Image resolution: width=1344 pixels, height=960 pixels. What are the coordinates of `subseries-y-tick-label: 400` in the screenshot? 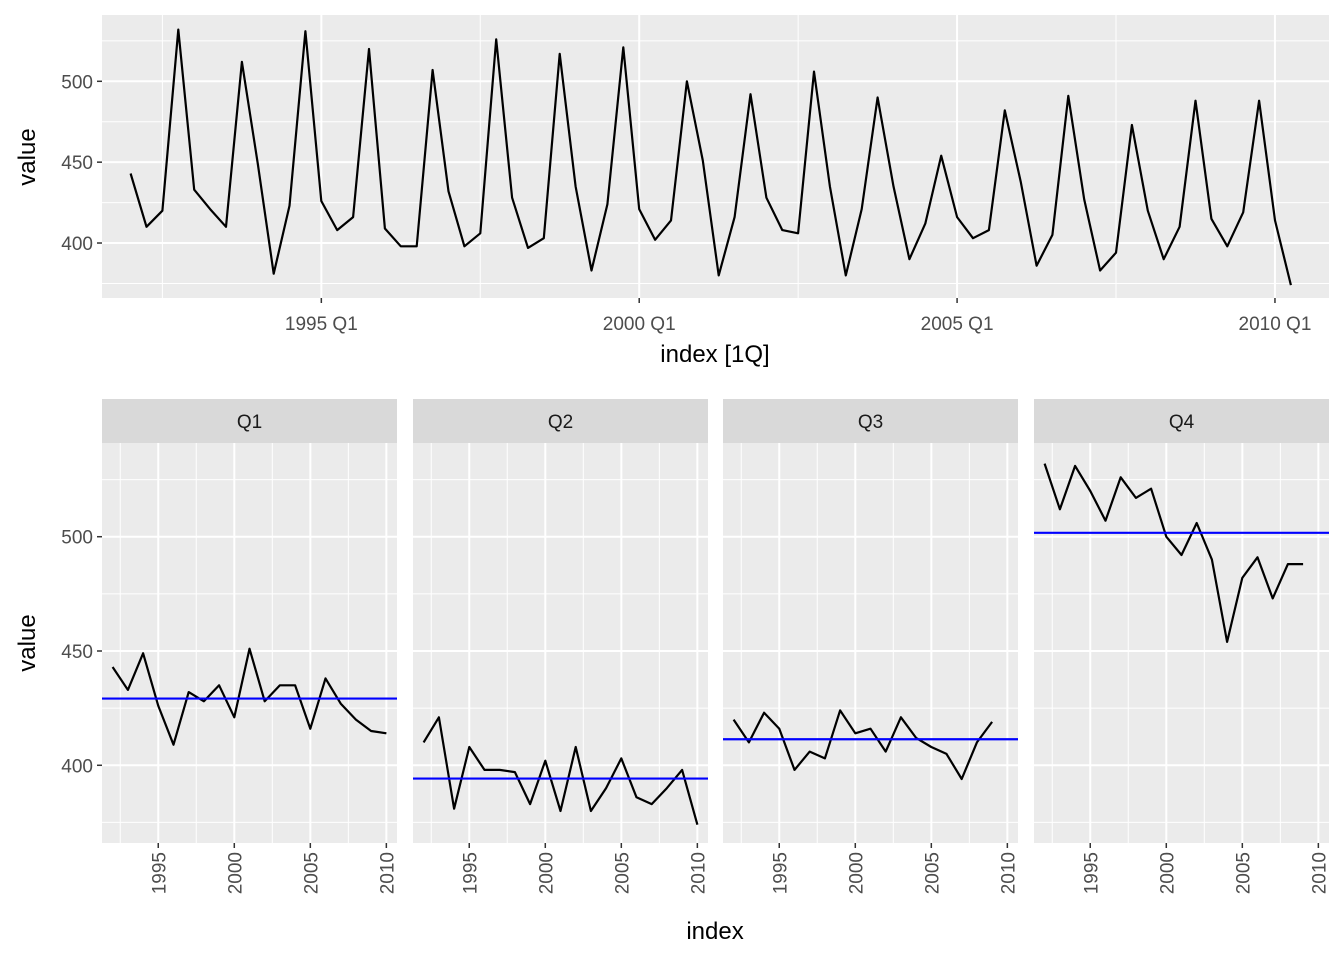 It's located at (77, 766).